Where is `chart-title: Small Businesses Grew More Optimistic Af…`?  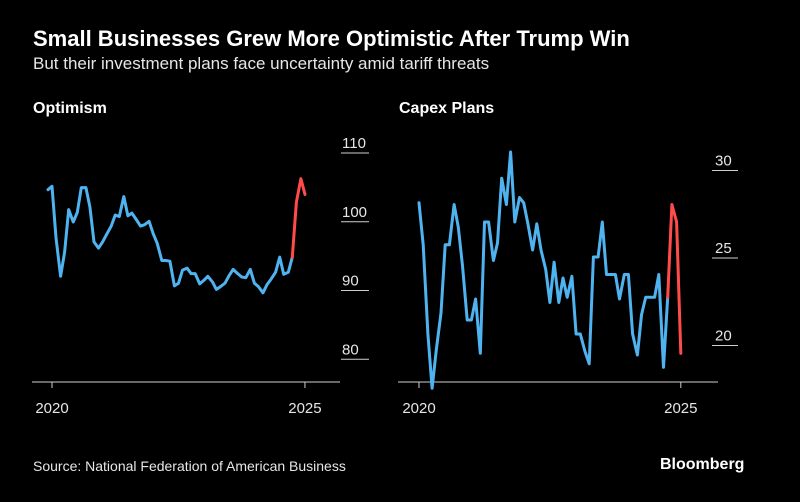 chart-title: Small Businesses Grew More Optimistic Af… is located at coordinates (331, 38).